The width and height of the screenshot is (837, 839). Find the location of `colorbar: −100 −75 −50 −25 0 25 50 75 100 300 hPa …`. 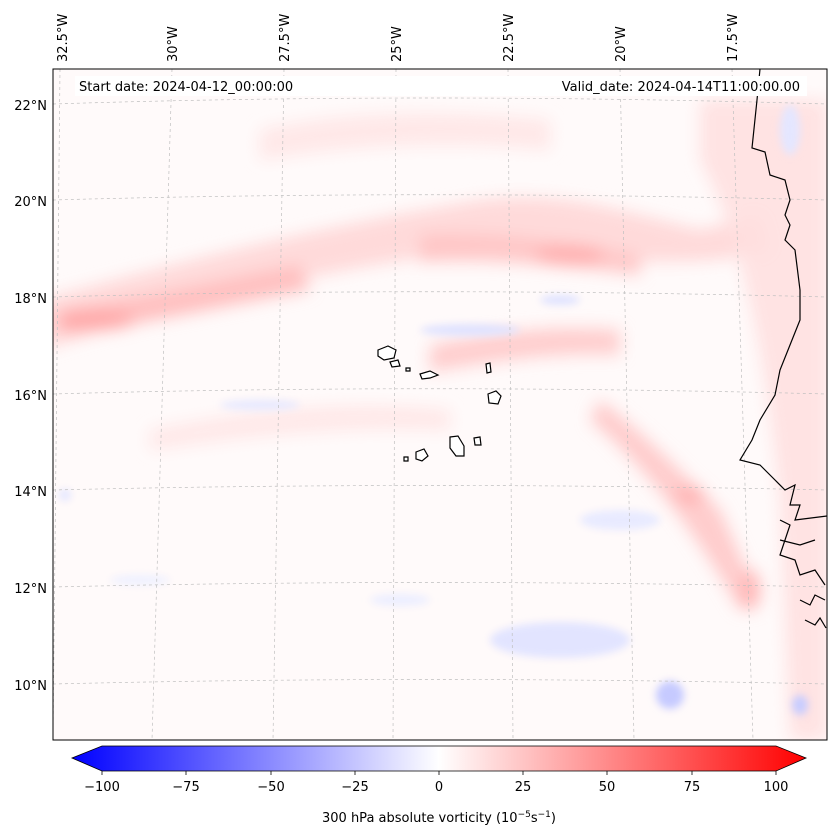

colorbar: −100 −75 −50 −25 0 25 50 75 100 300 hPa … is located at coordinates (439, 785).